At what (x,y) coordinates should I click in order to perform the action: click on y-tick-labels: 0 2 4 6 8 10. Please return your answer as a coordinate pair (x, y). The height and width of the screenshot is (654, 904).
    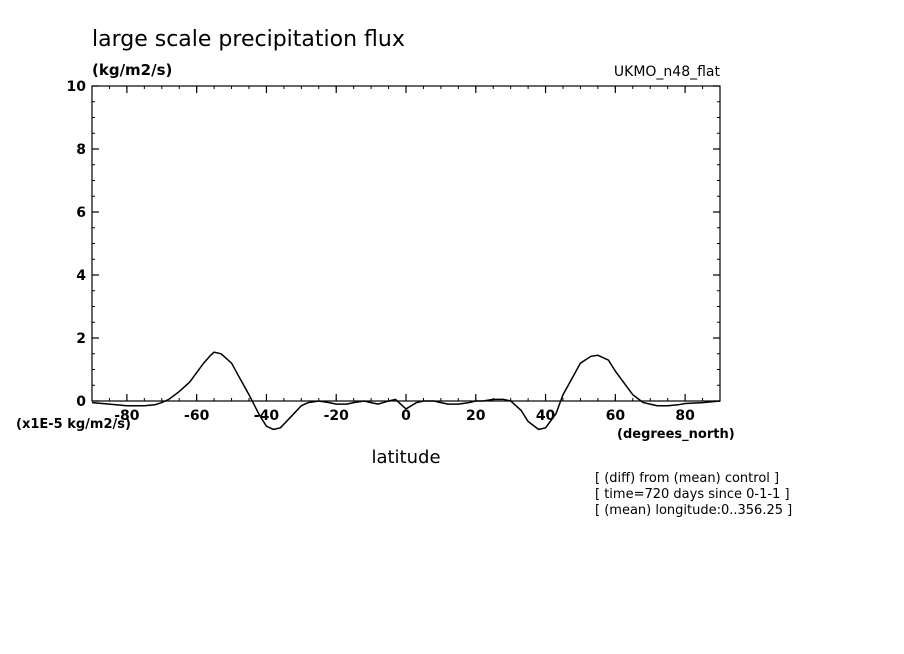
    Looking at the image, I should click on (77, 244).